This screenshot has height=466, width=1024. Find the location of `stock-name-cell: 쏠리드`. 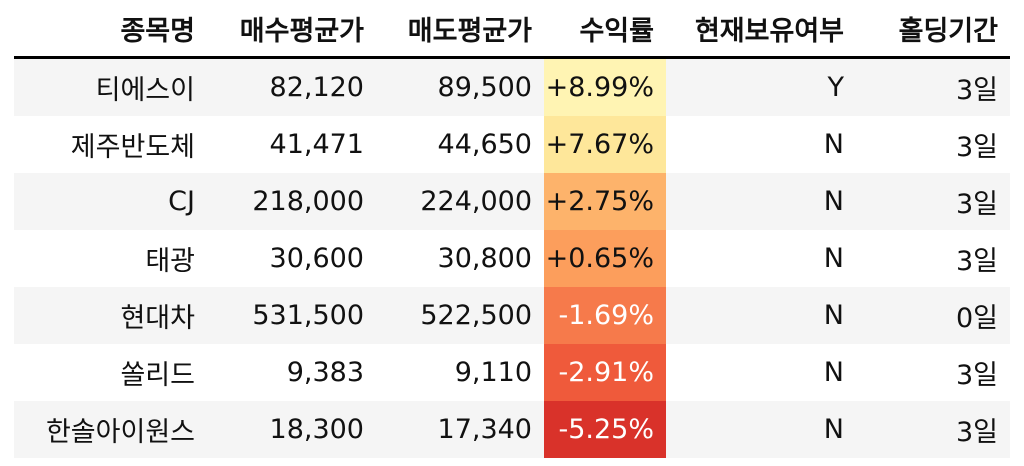

stock-name-cell: 쏠리드 is located at coordinates (110, 372).